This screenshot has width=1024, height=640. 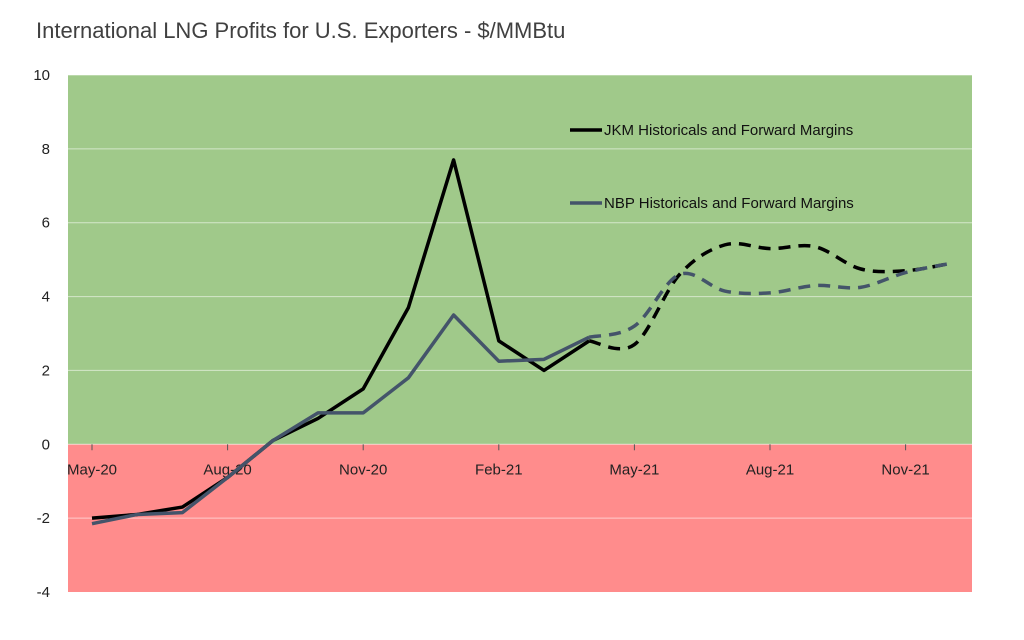 I want to click on y-tick-label: 6, so click(x=46, y=223).